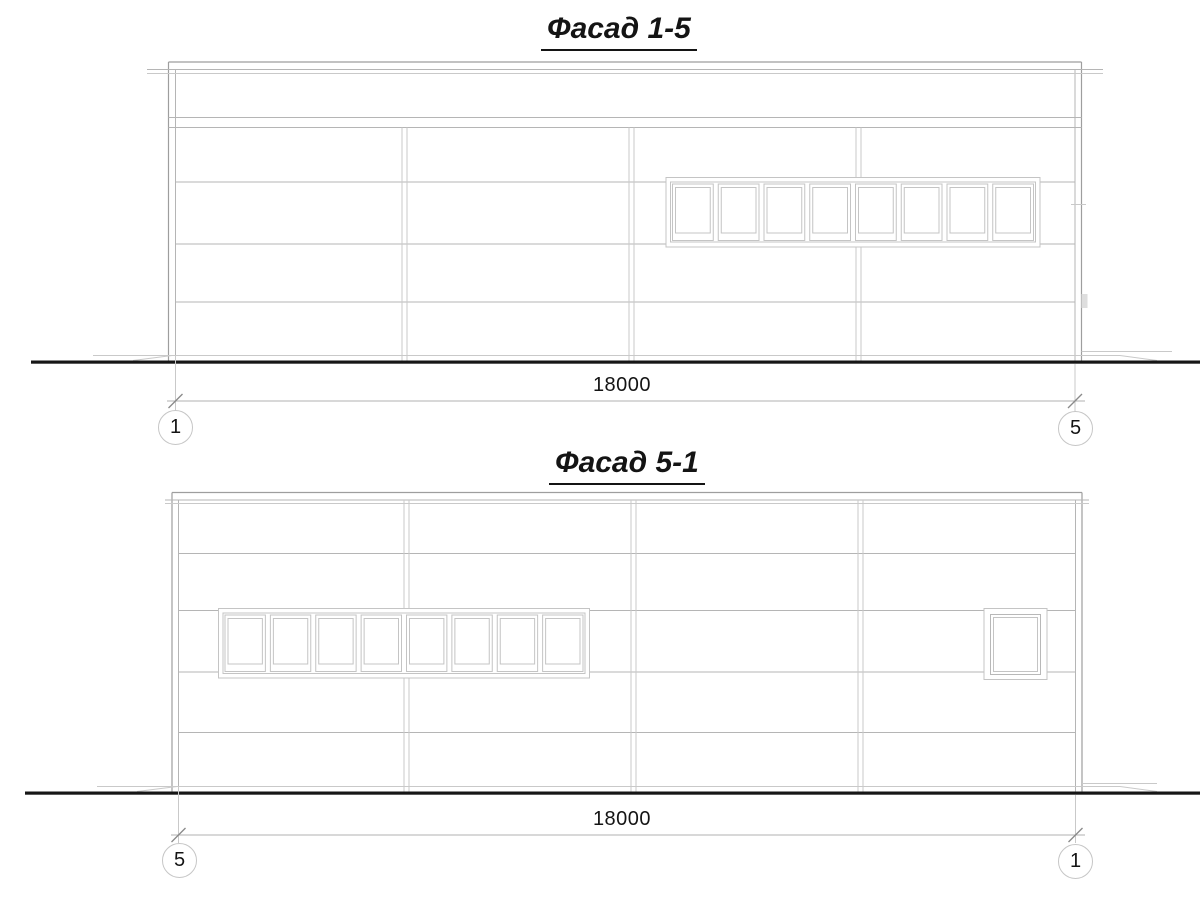  What do you see at coordinates (175, 427) in the screenshot?
I see `grid-marker-axis-1-top: 1` at bounding box center [175, 427].